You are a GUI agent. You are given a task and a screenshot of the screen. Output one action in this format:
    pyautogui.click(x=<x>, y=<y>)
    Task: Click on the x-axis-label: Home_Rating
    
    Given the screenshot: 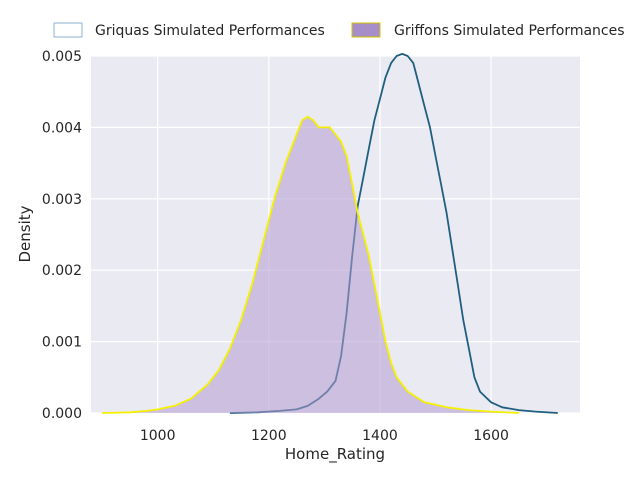 What is the action you would take?
    pyautogui.click(x=335, y=454)
    